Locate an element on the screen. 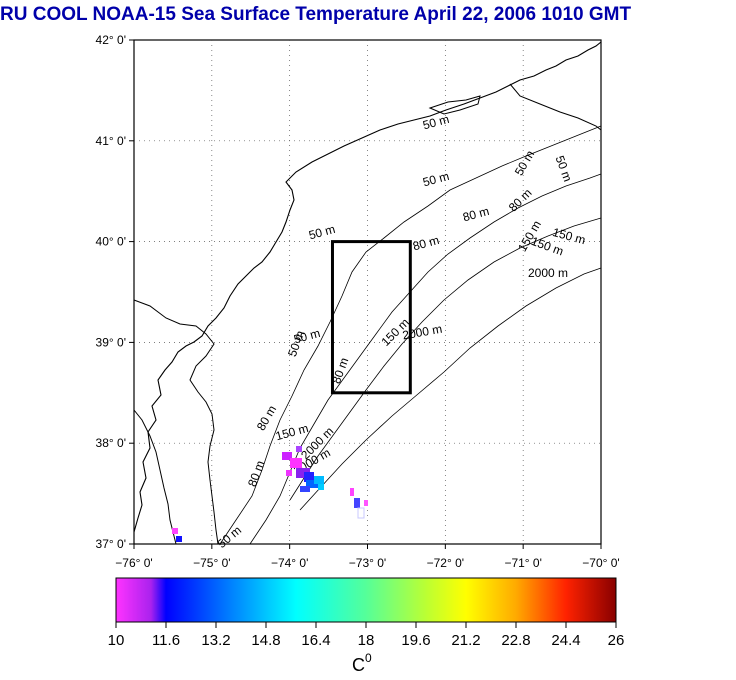  lat-tick-label: 39° 0' is located at coordinates (111, 342).